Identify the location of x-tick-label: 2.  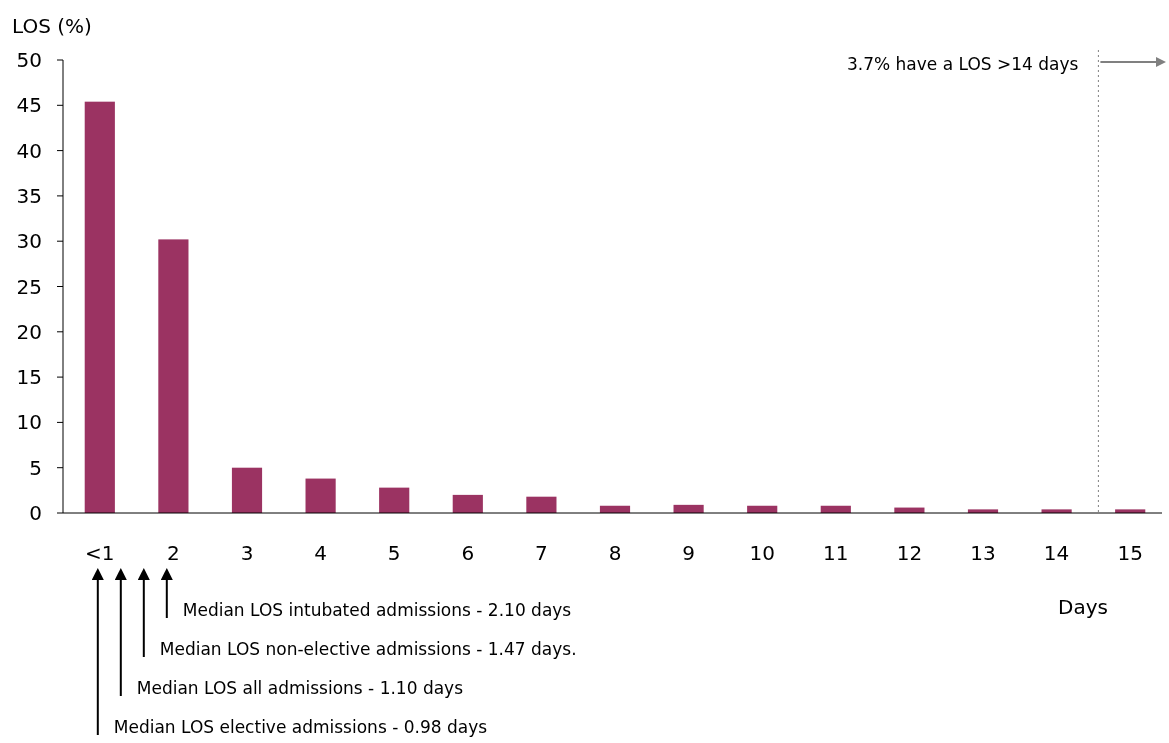
(173, 553).